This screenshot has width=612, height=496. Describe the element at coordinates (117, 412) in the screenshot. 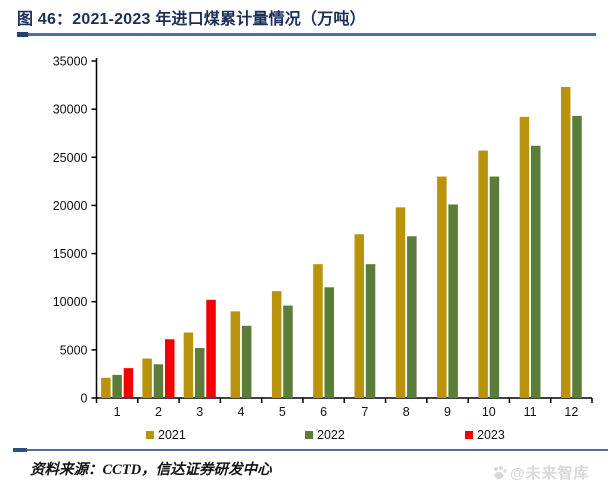

I see `x-axis-tick-label: 1` at that location.